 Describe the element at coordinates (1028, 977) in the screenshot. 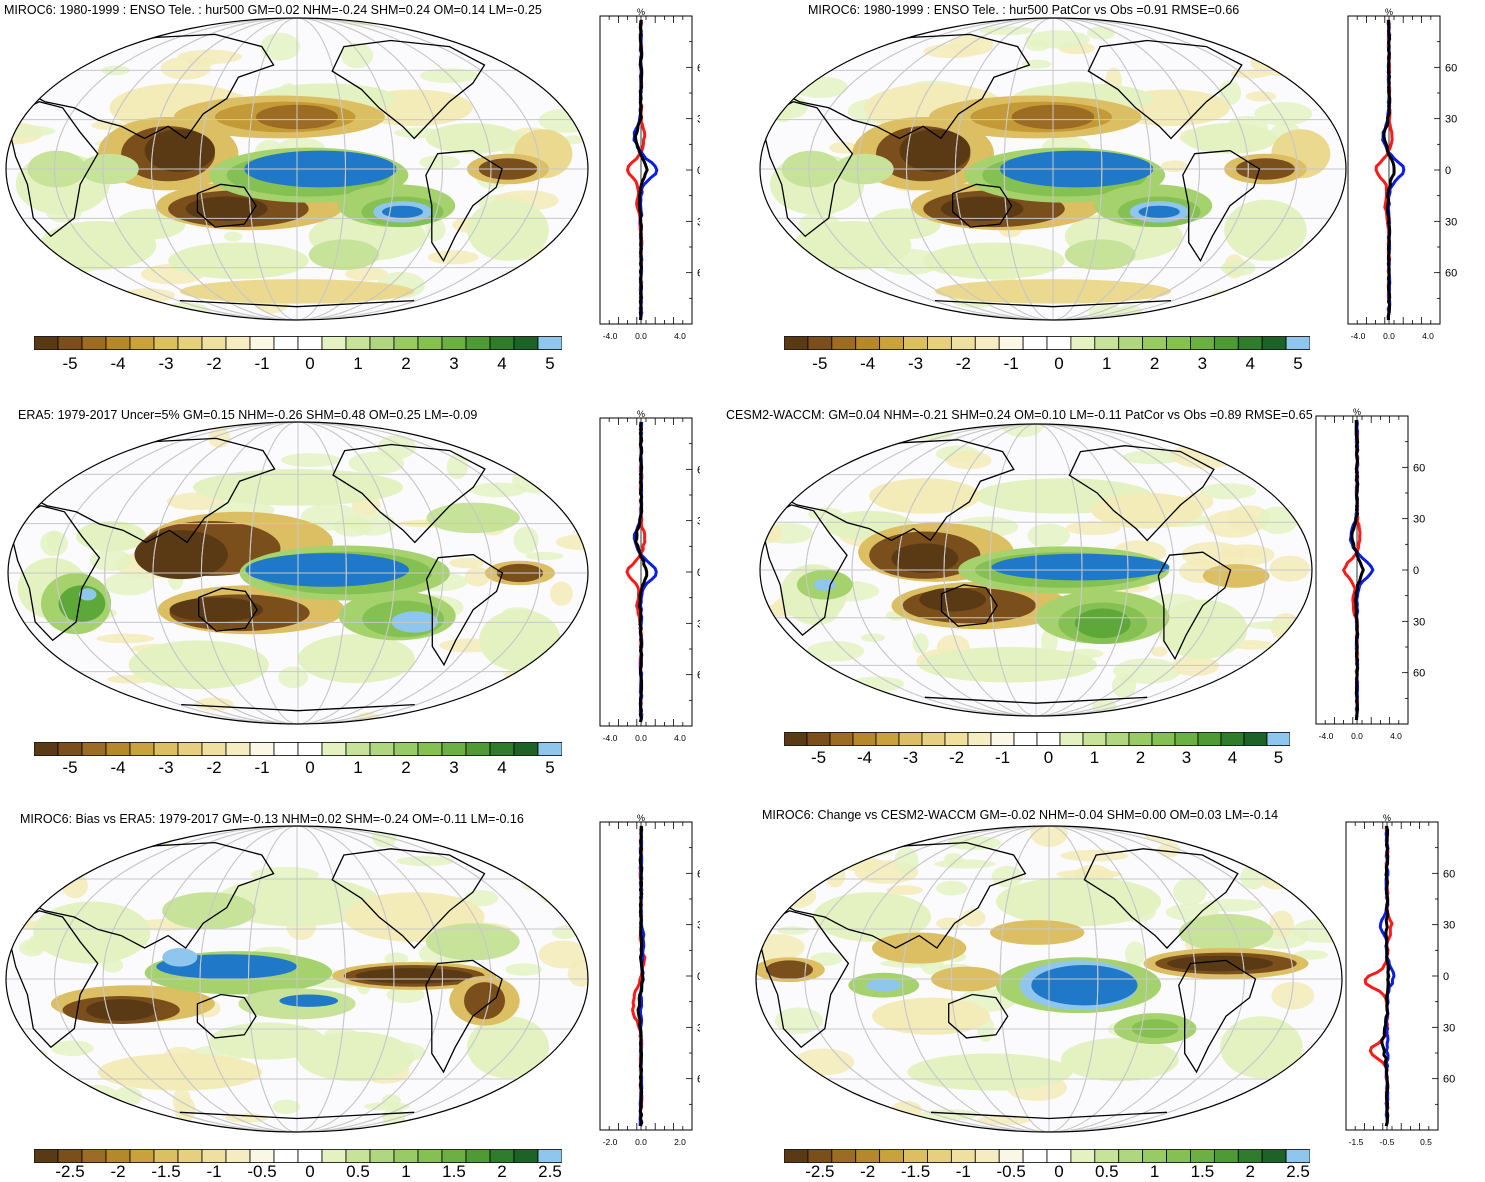

I see `coastlines` at that location.